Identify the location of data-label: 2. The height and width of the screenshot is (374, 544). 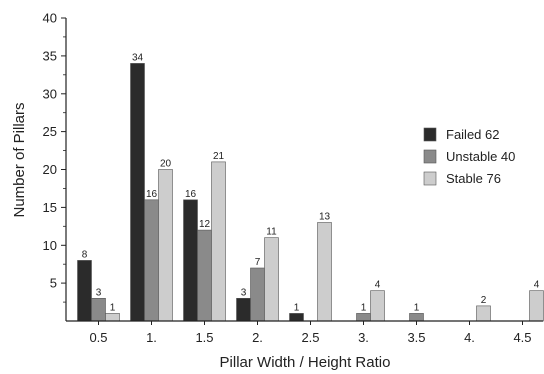
(484, 300).